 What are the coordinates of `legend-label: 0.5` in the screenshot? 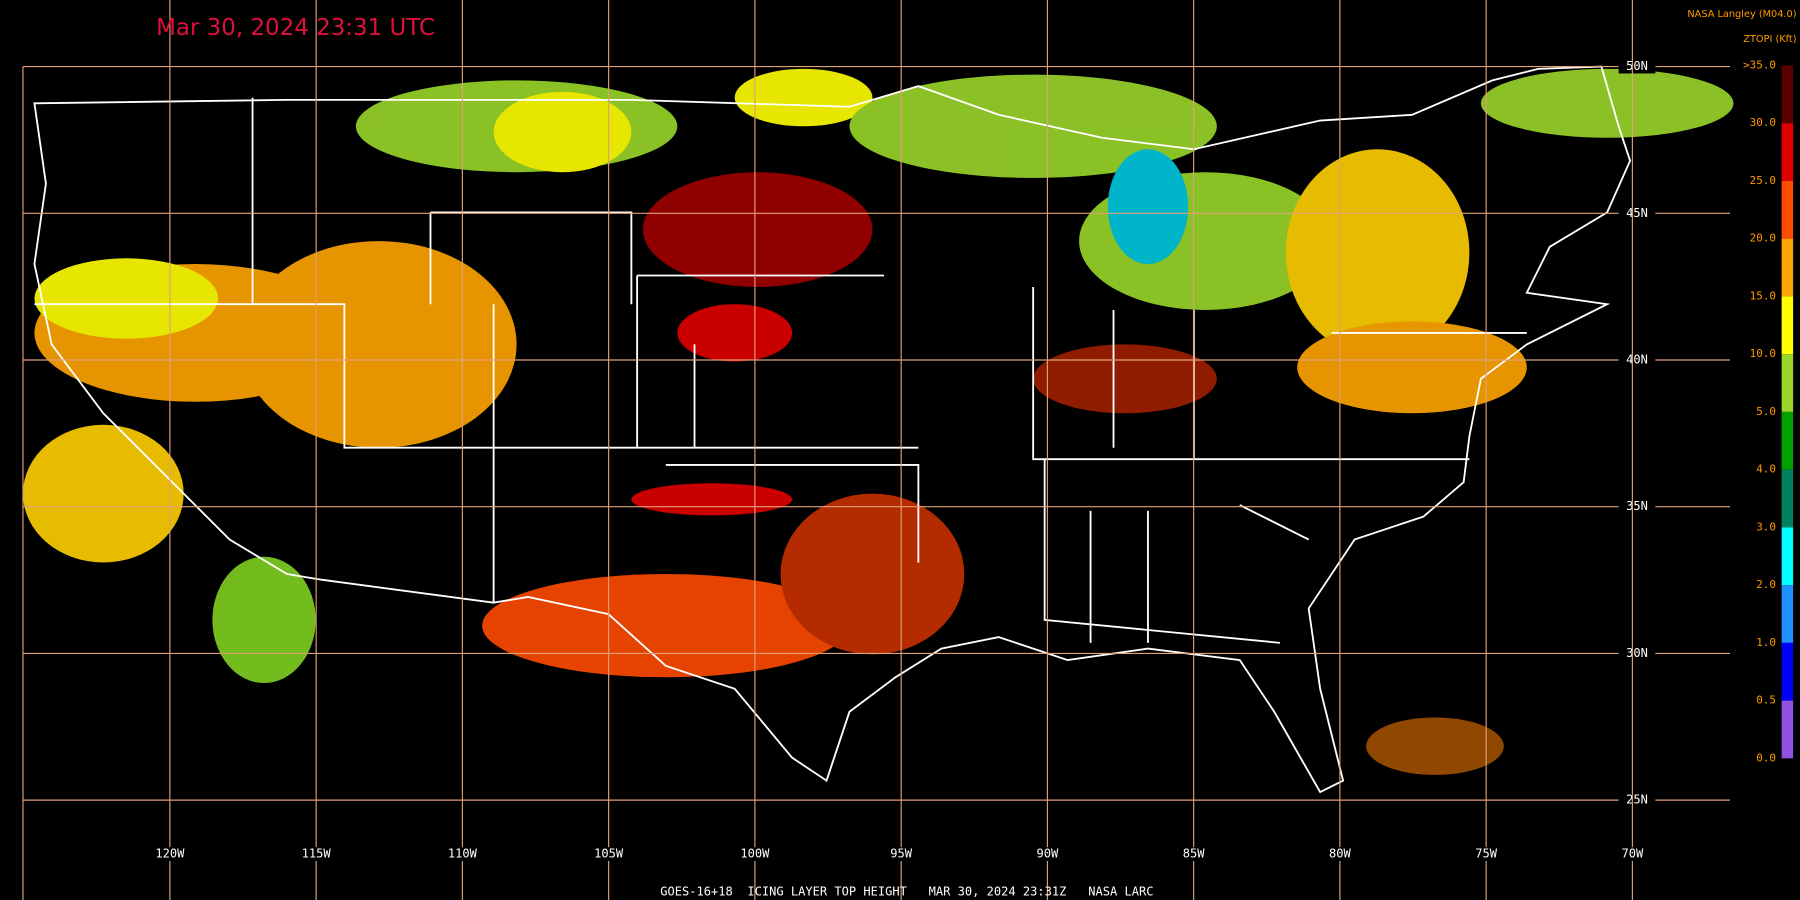 It's located at (1766, 700).